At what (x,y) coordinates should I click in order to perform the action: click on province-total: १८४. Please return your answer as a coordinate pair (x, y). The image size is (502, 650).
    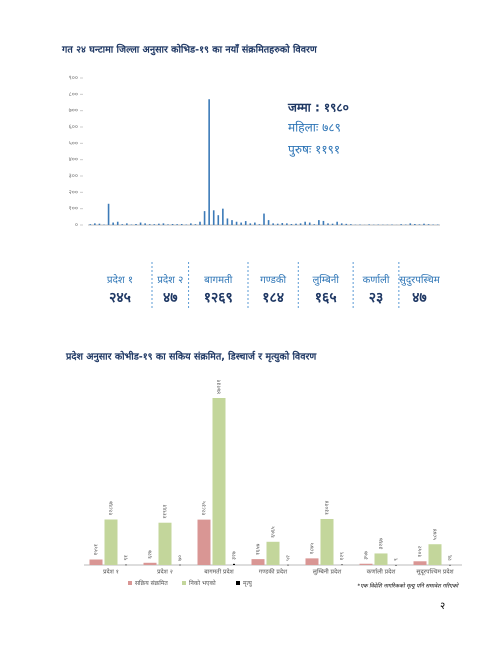
    Looking at the image, I should click on (273, 298).